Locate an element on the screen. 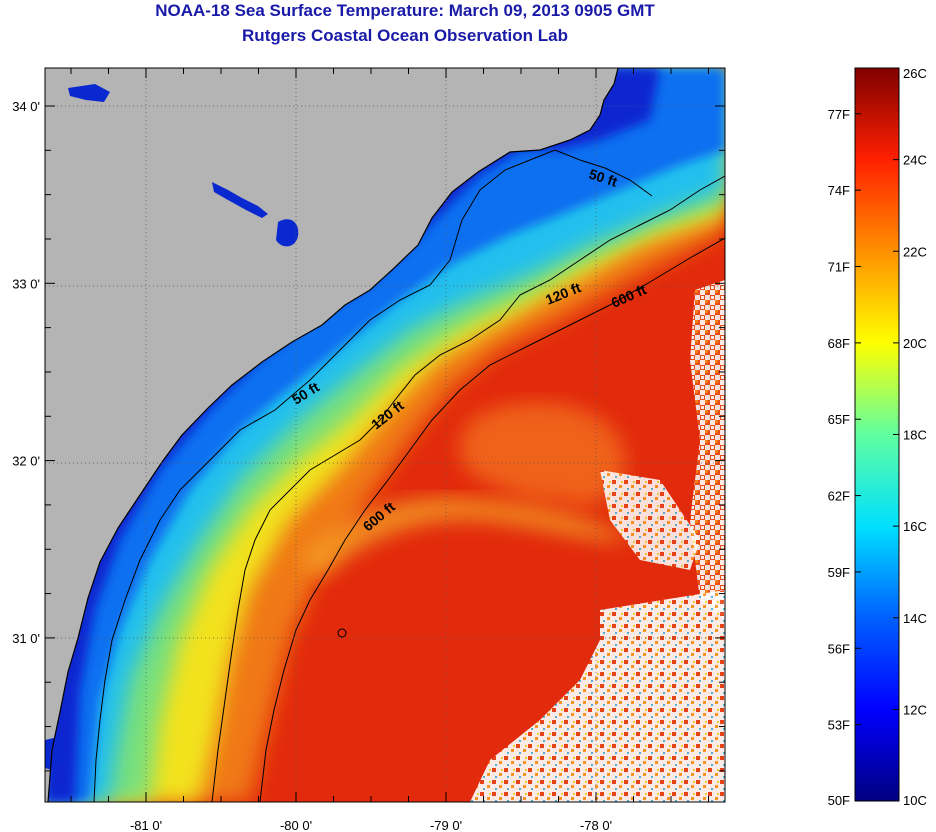  colorbar-ticks is located at coordinates (877, 434).